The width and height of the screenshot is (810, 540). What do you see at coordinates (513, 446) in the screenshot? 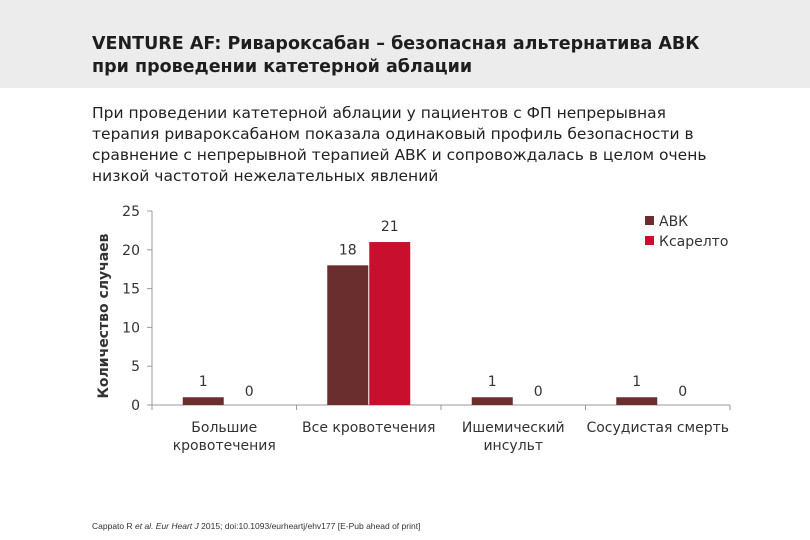
I see `x-tick-label: инсульт` at bounding box center [513, 446].